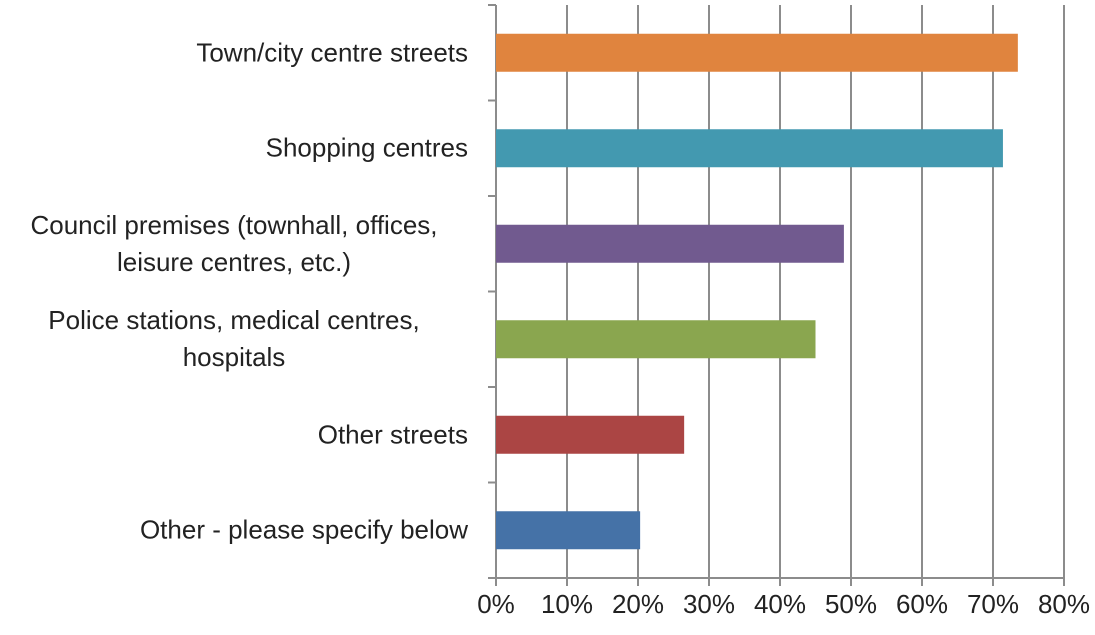 This screenshot has height=635, width=1095. I want to click on x-tick-label: 10%, so click(567, 604).